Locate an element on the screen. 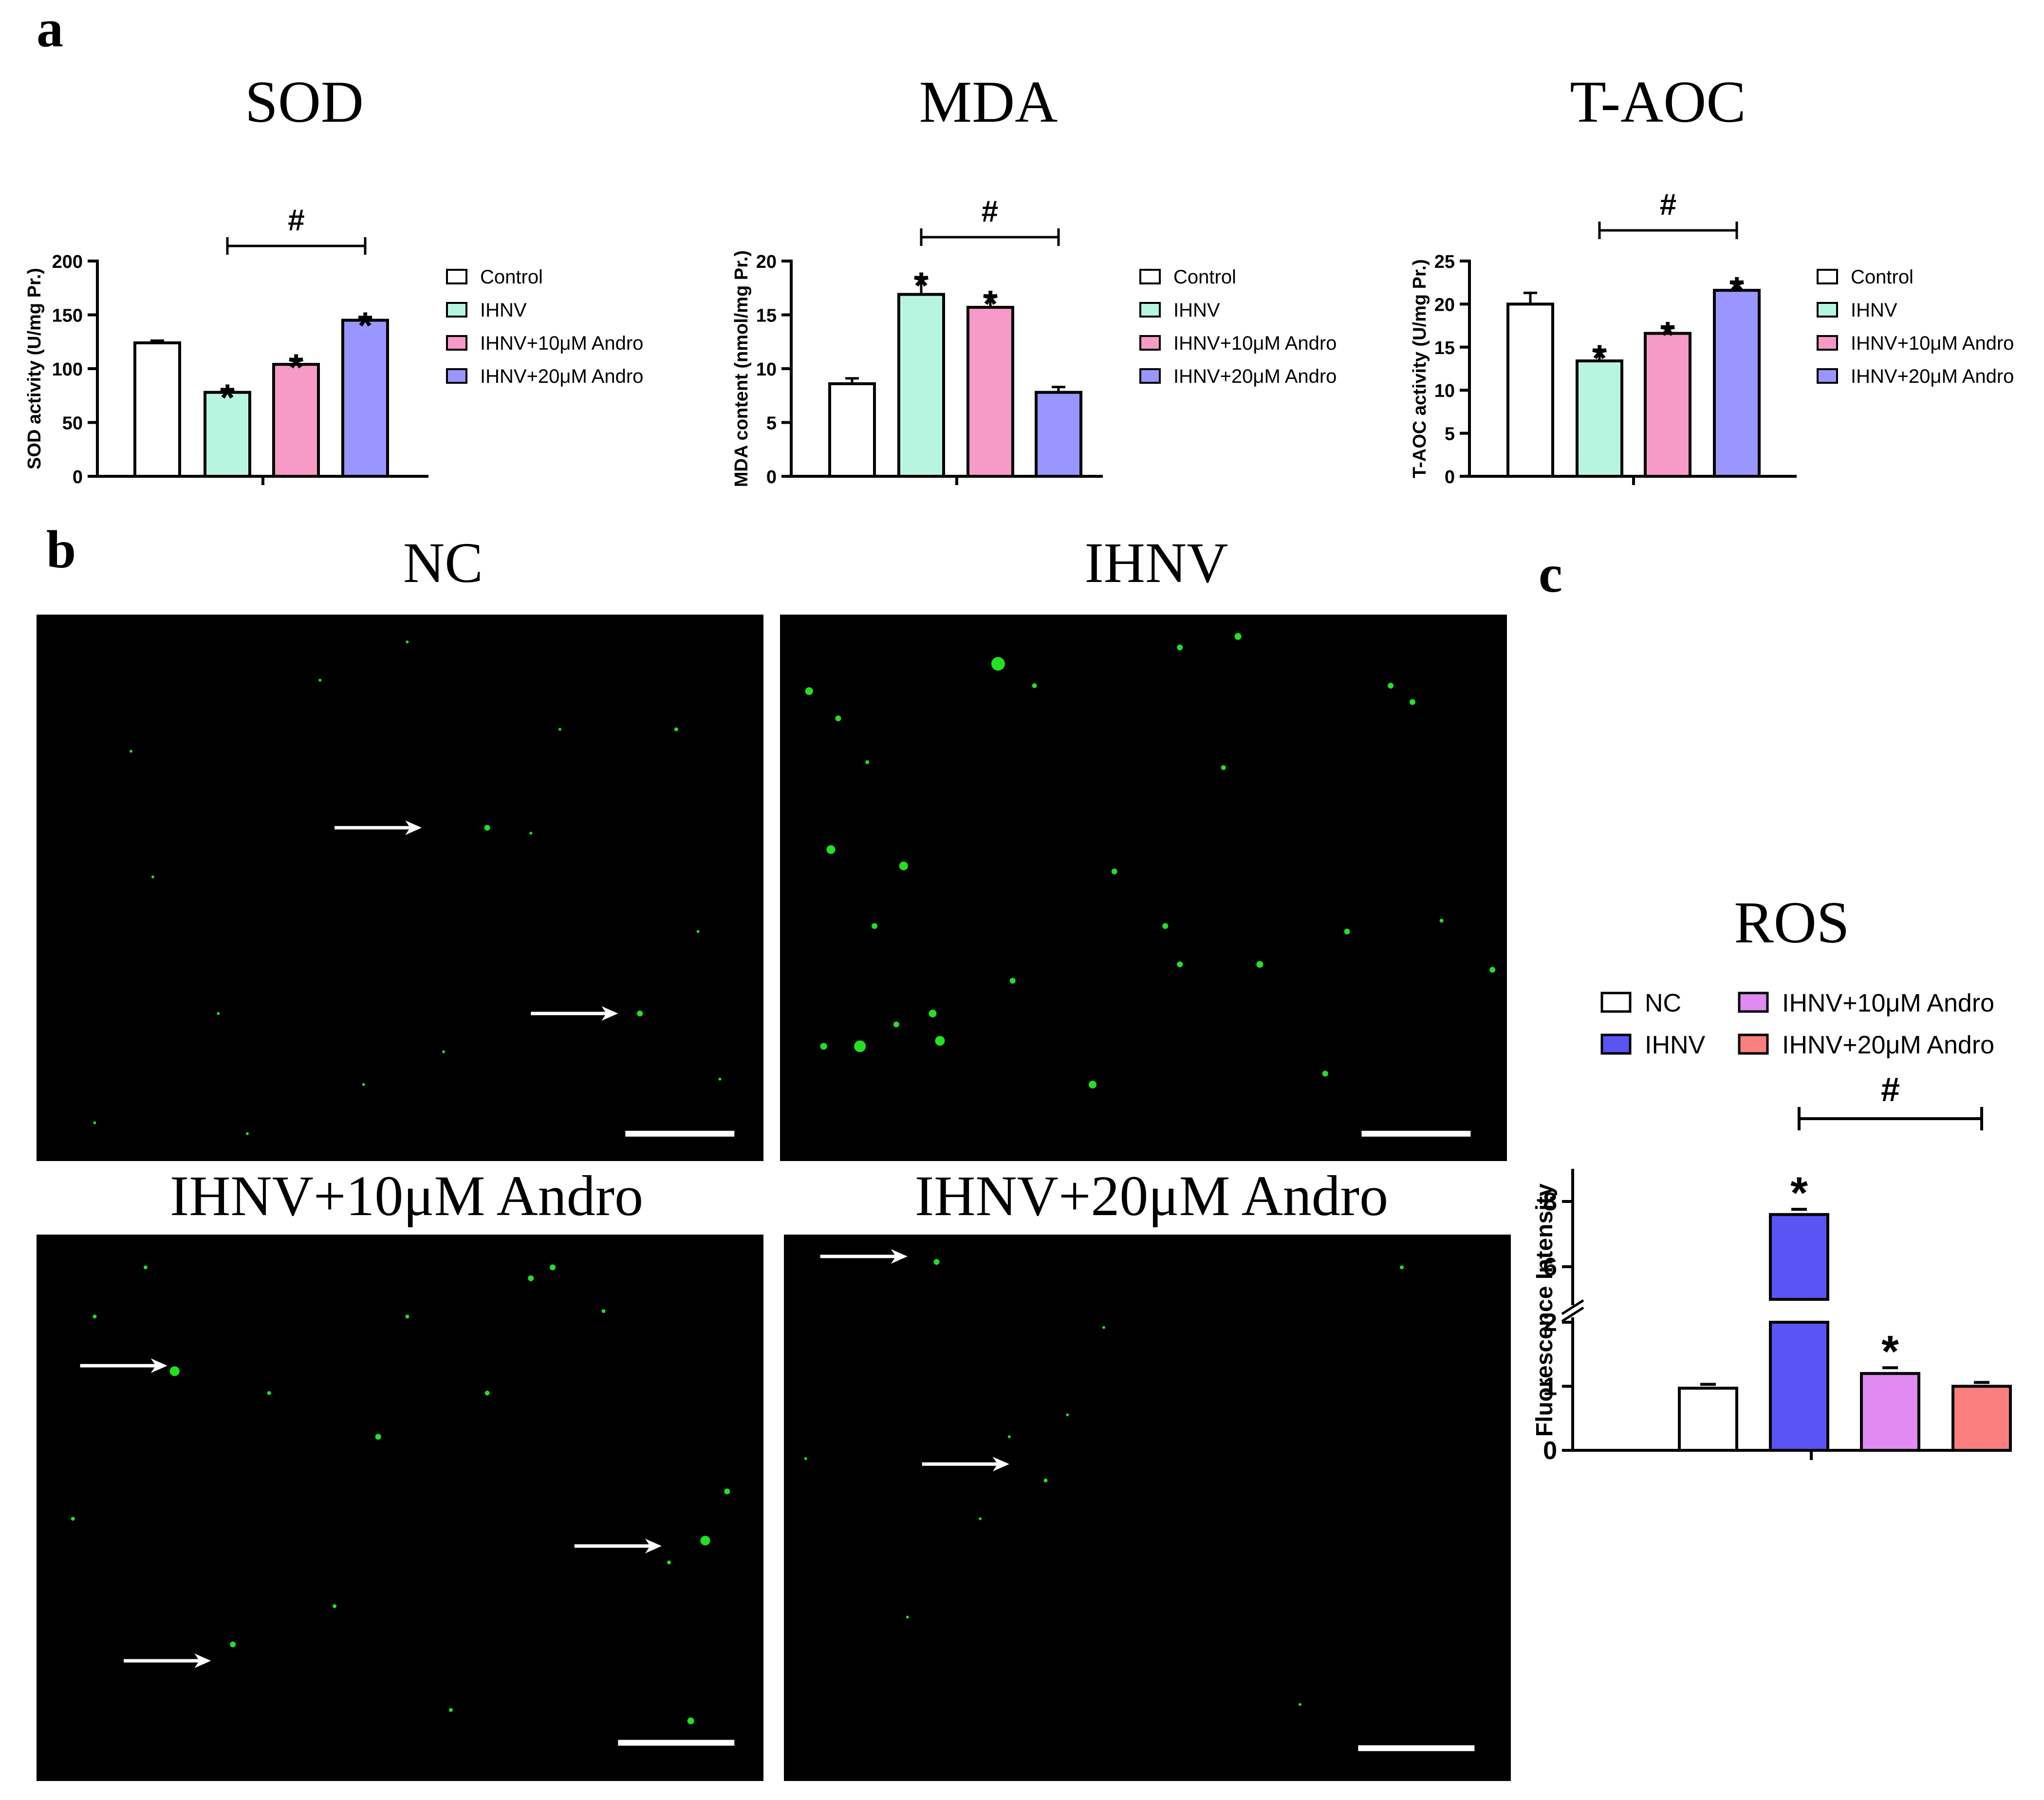 The height and width of the screenshot is (1800, 2044). micrograph-label-nc: NC is located at coordinates (443, 563).